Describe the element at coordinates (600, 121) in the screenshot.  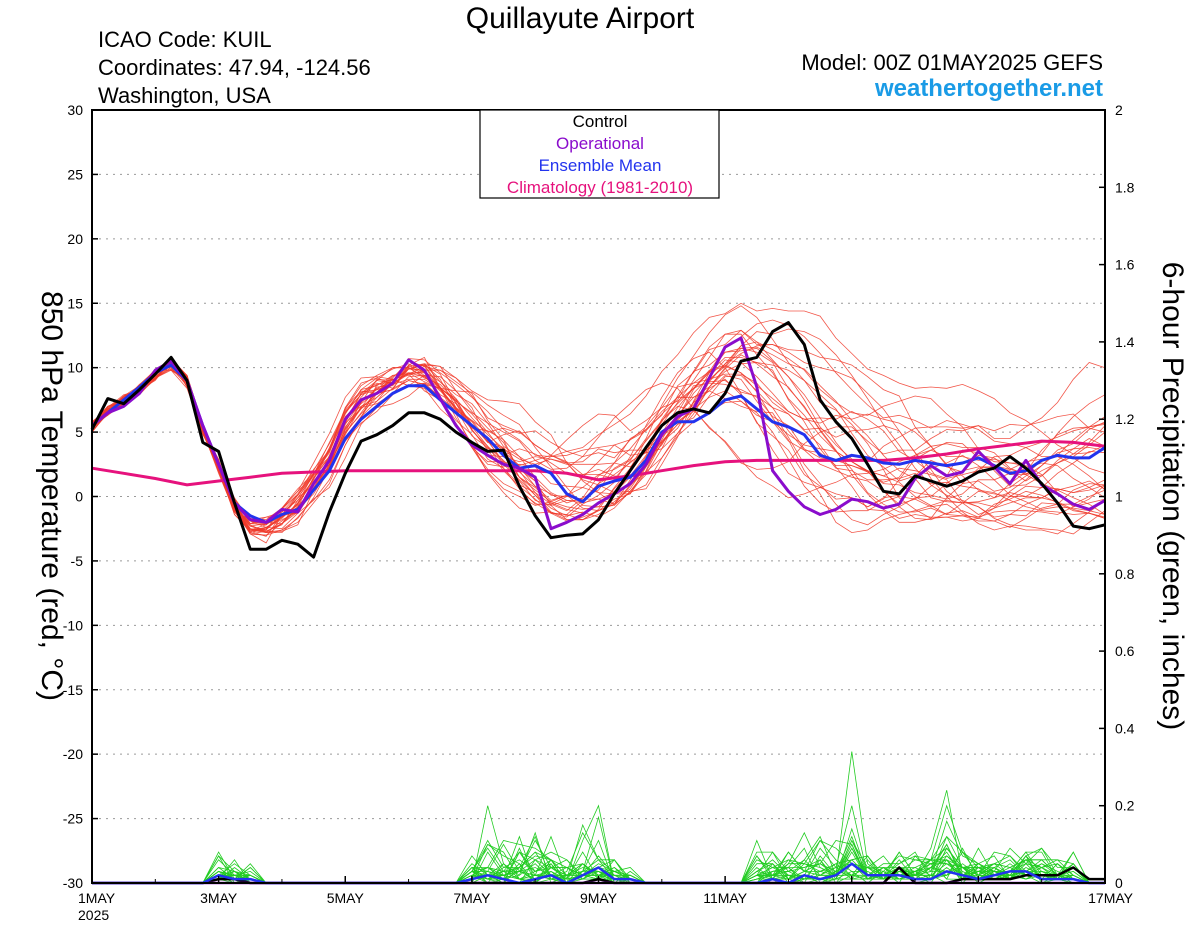
I see `legend-control: Control` at that location.